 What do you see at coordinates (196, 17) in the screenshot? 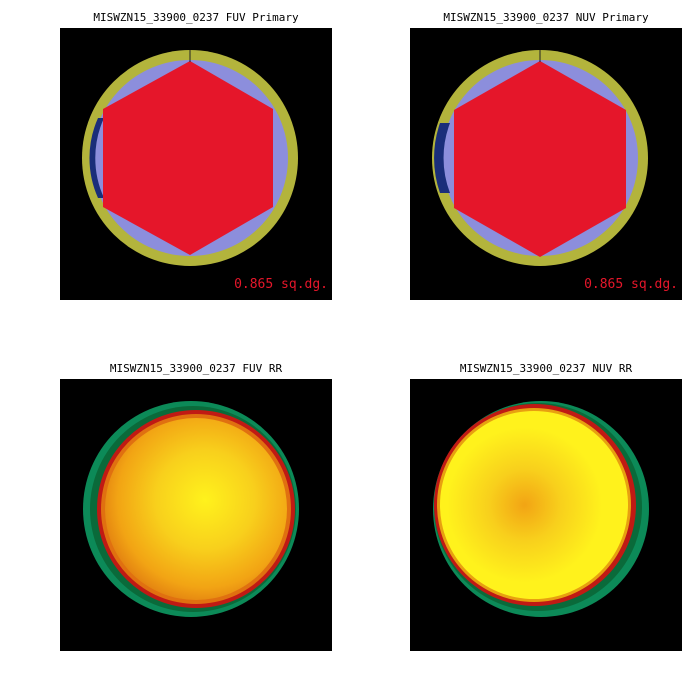
I see `panel-title-fuv-primary: MISWZN15_33900_0237 FUV Primary` at bounding box center [196, 17].